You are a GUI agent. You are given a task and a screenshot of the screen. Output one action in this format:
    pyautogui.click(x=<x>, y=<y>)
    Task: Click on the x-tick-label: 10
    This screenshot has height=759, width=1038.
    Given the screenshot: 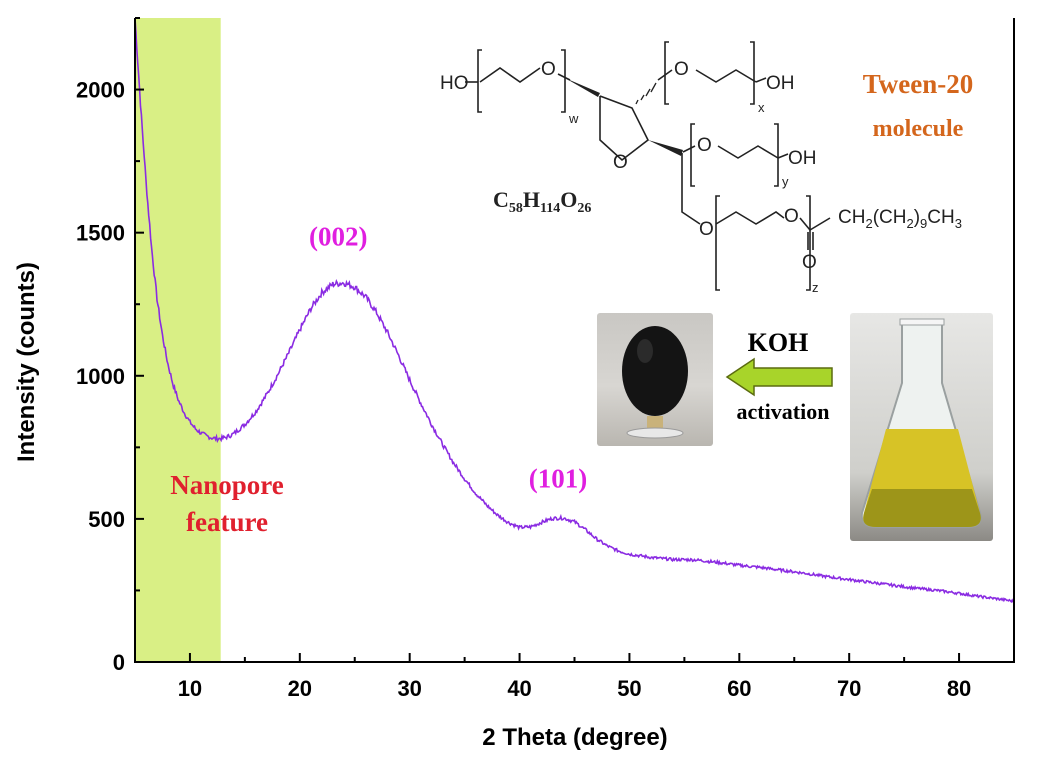 What is the action you would take?
    pyautogui.click(x=190, y=688)
    